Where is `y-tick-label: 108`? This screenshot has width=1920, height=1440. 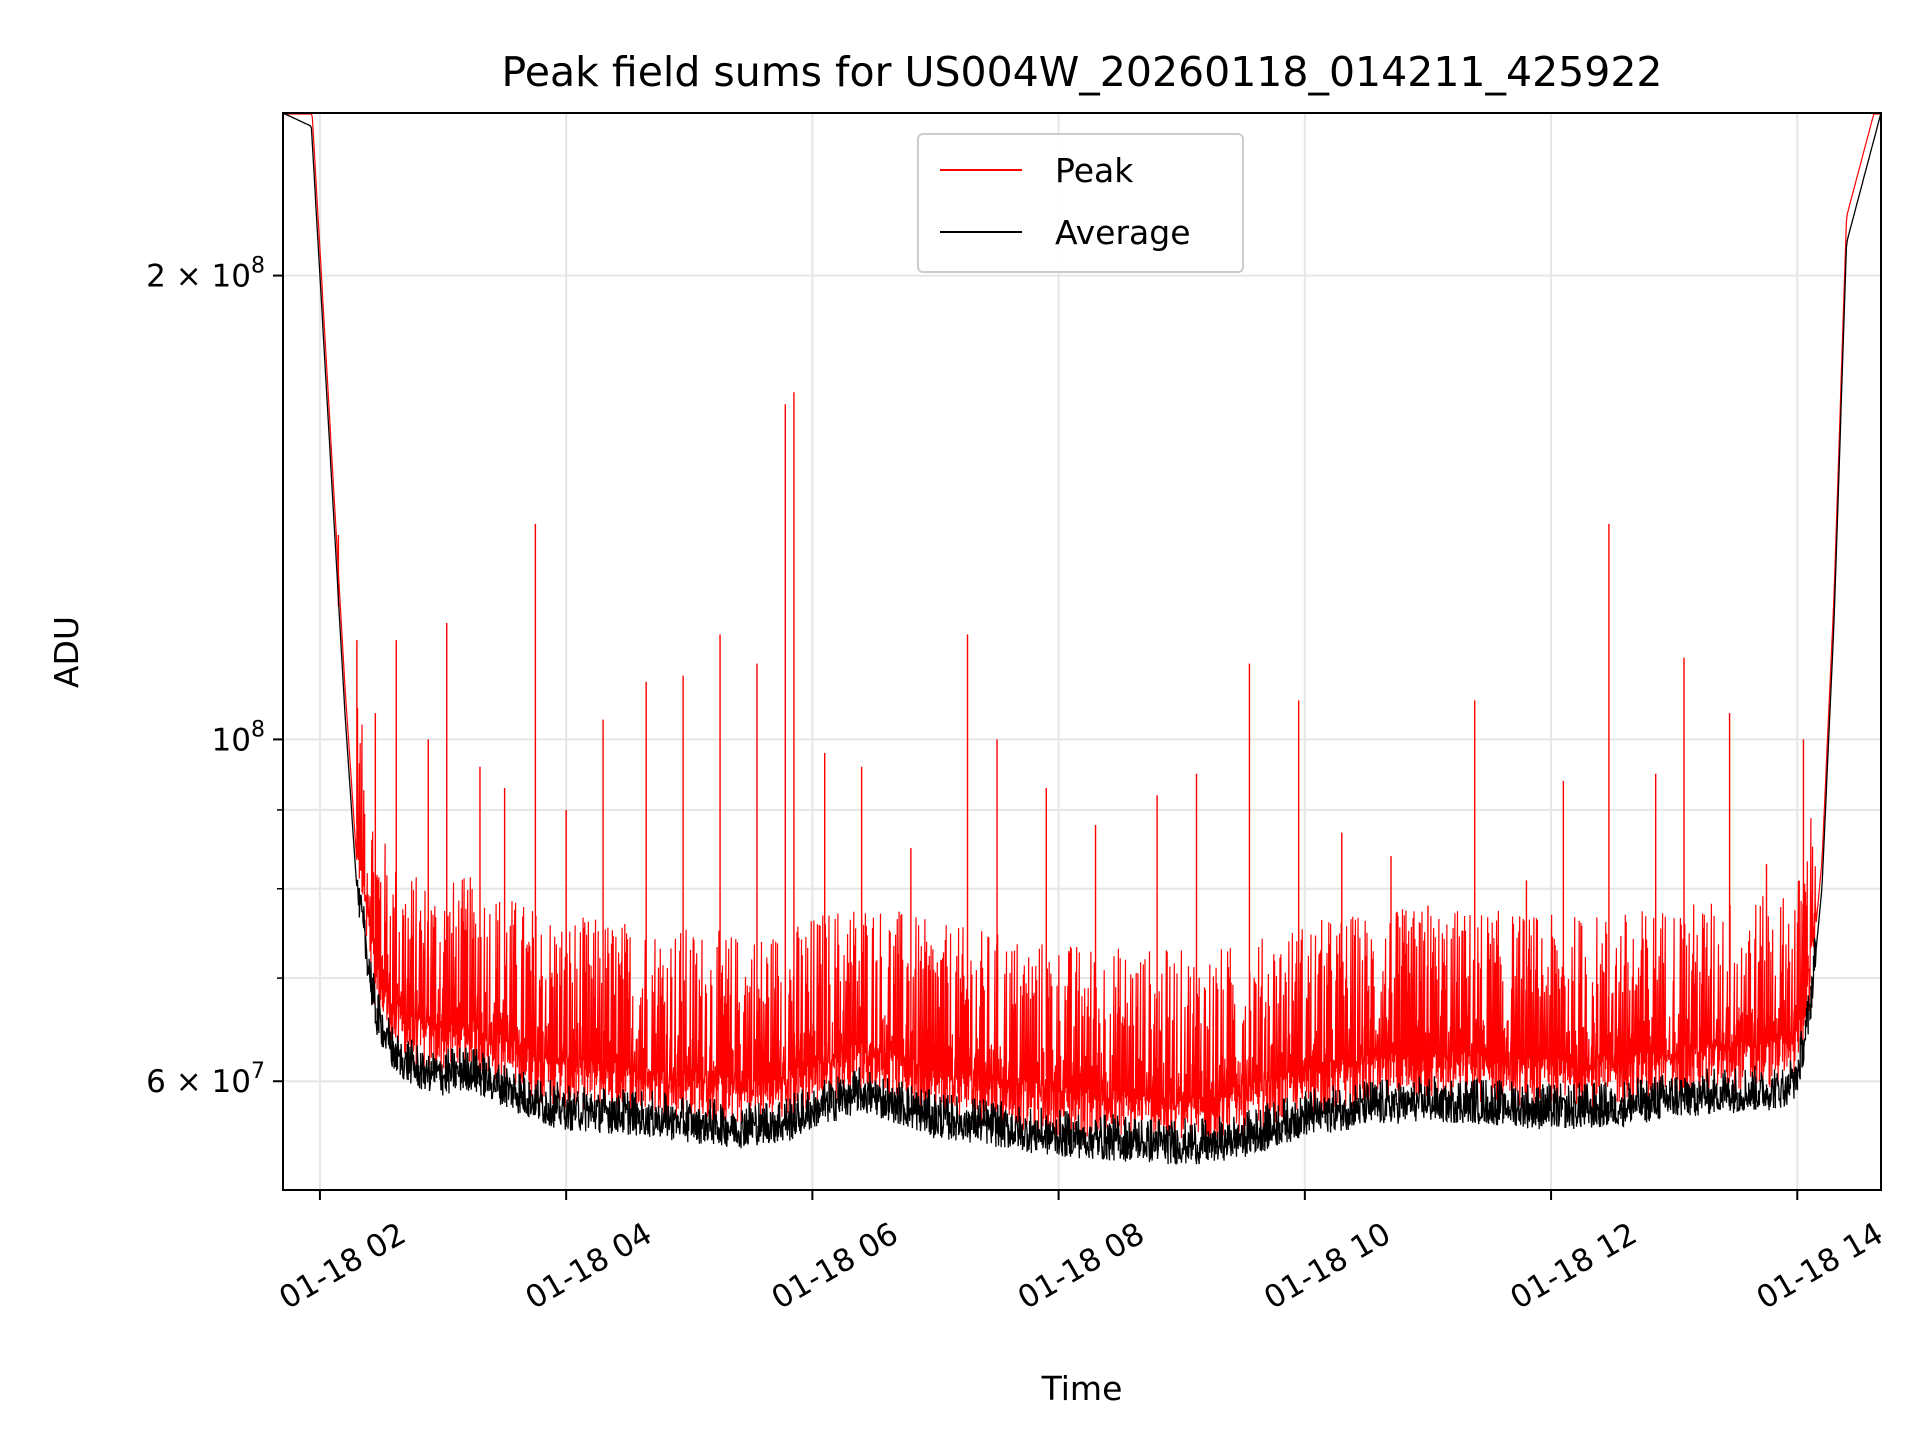
y-tick-label: 108 is located at coordinates (238, 737).